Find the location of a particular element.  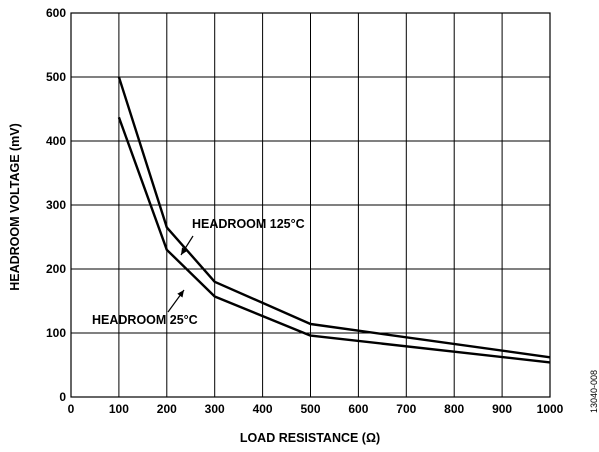

annotation-25c: HEADROOM 25°C is located at coordinates (145, 320).